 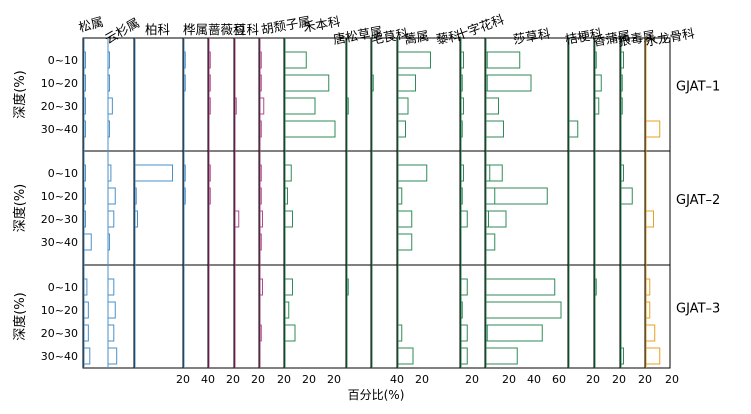 What do you see at coordinates (59, 106) in the screenshot?
I see `depth-label-0-2: 20~30` at bounding box center [59, 106].